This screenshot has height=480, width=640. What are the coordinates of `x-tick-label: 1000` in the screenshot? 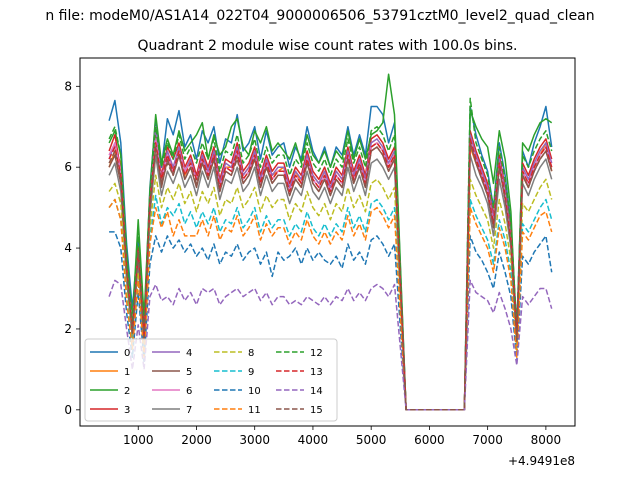 It's located at (138, 440).